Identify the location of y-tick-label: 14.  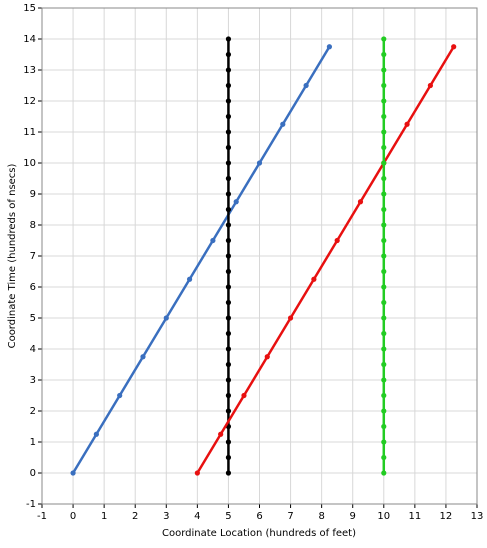
(29, 39).